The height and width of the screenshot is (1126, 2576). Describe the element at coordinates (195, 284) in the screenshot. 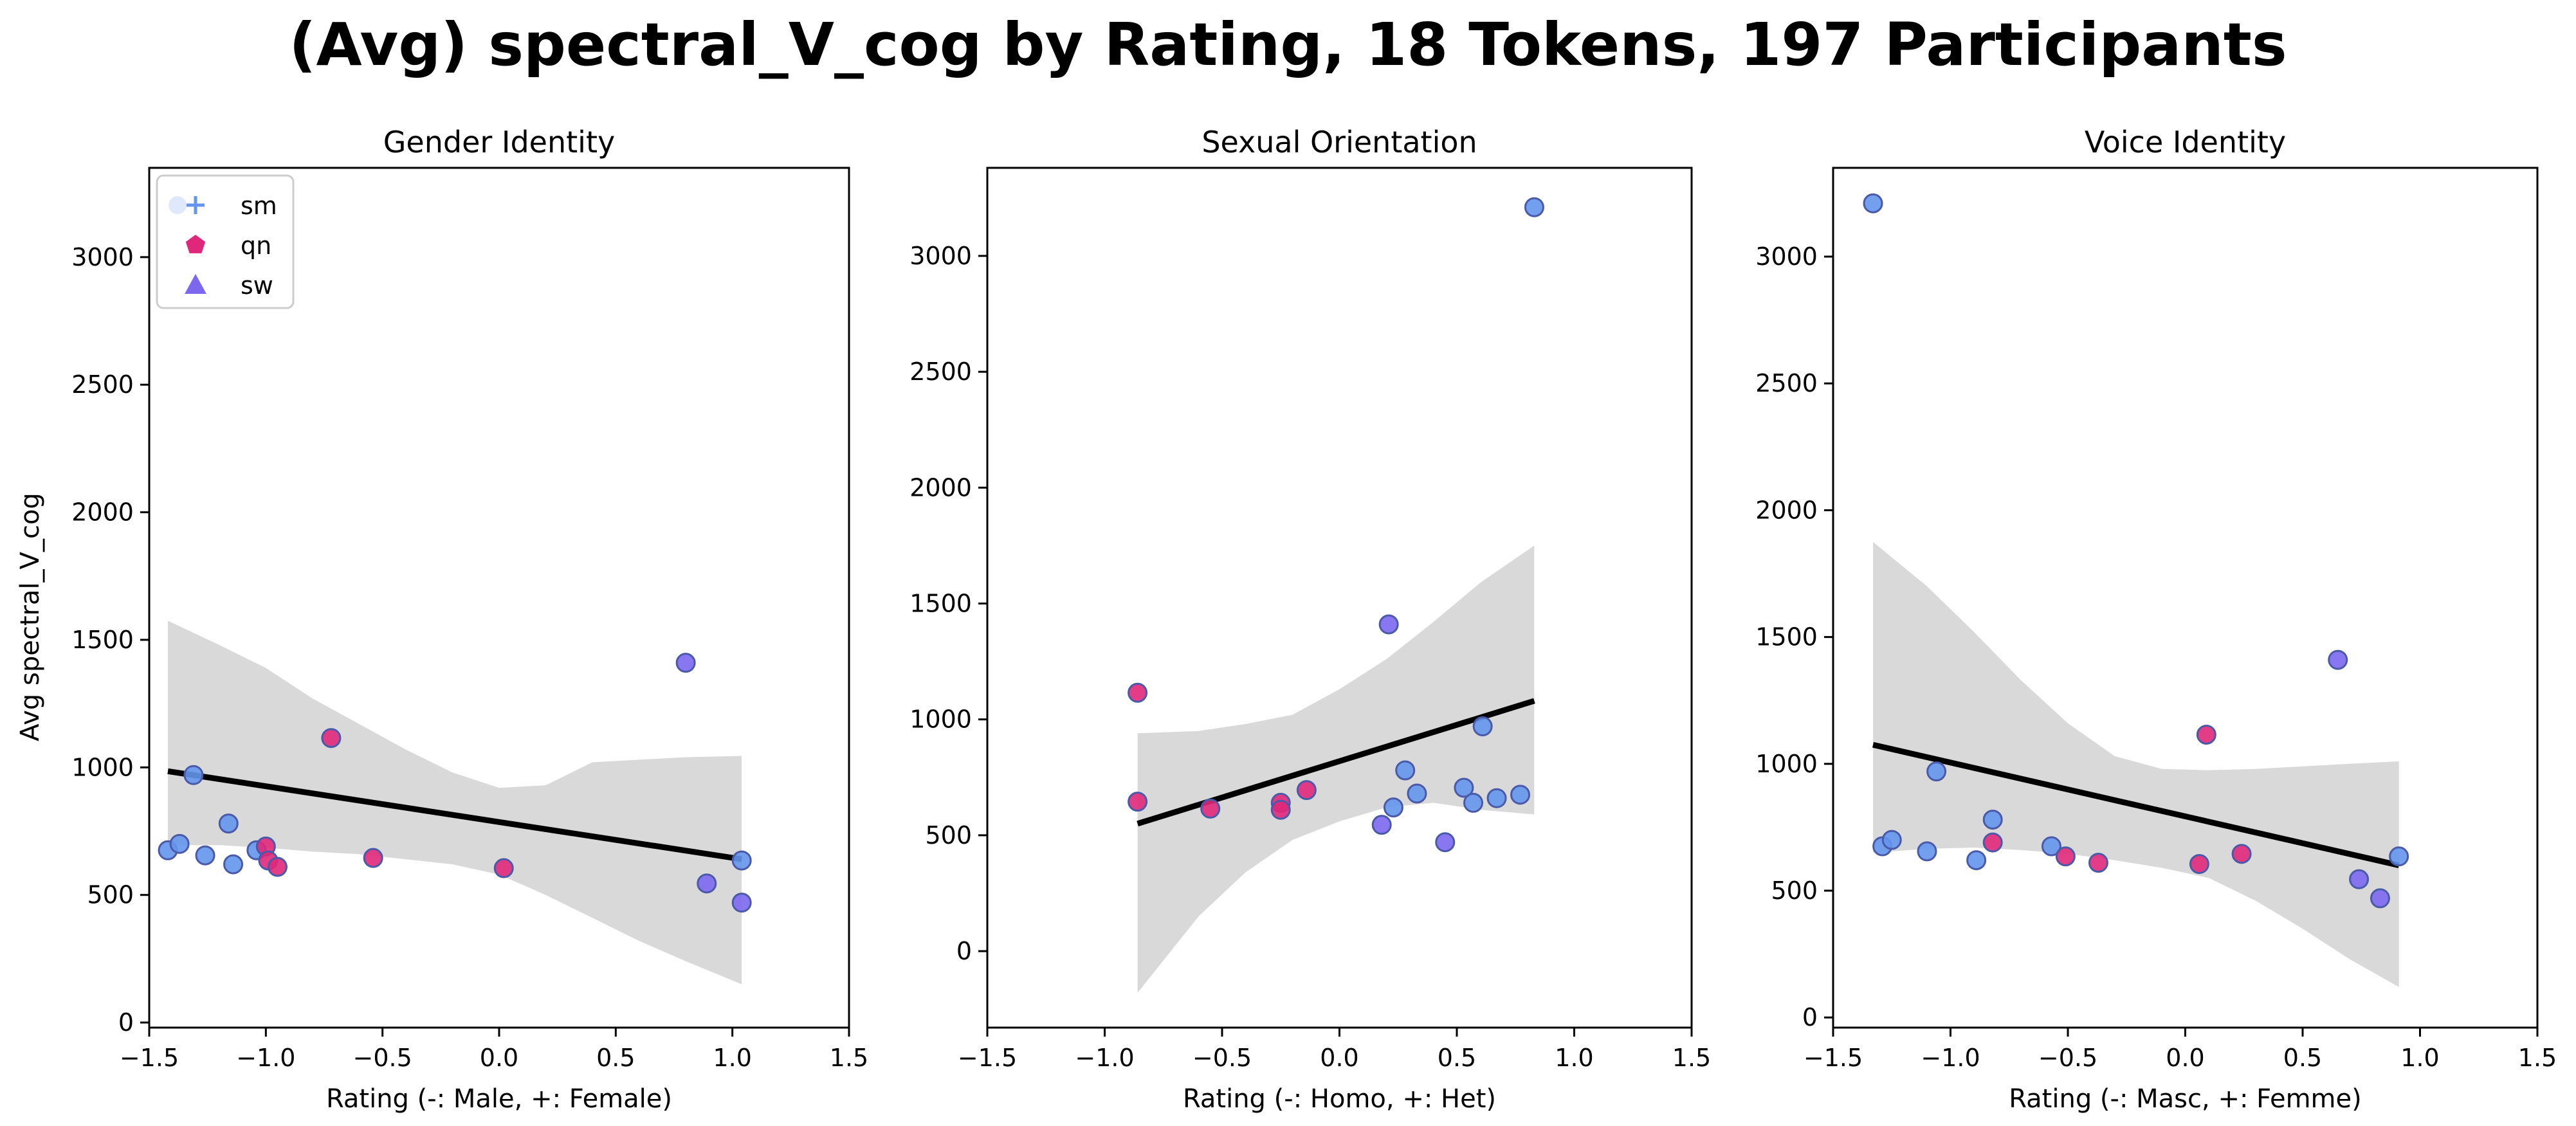

I see `legend-marker-triangle-marker` at that location.